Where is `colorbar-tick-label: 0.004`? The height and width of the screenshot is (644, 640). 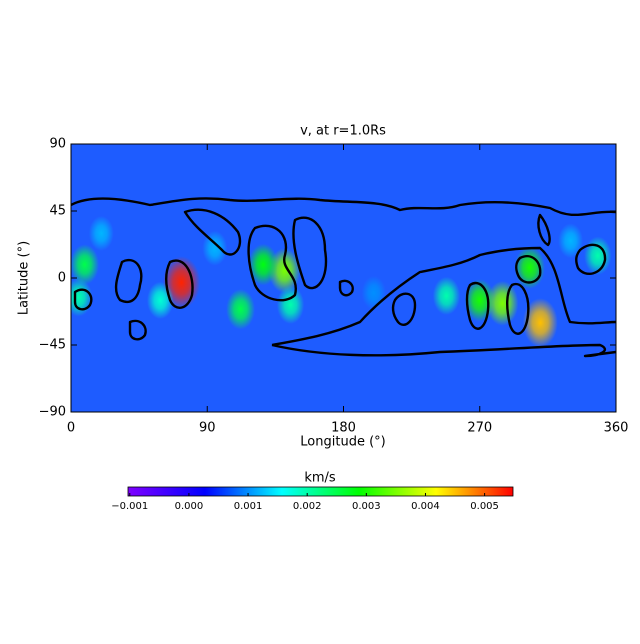
colorbar-tick-label: 0.004 is located at coordinates (425, 506).